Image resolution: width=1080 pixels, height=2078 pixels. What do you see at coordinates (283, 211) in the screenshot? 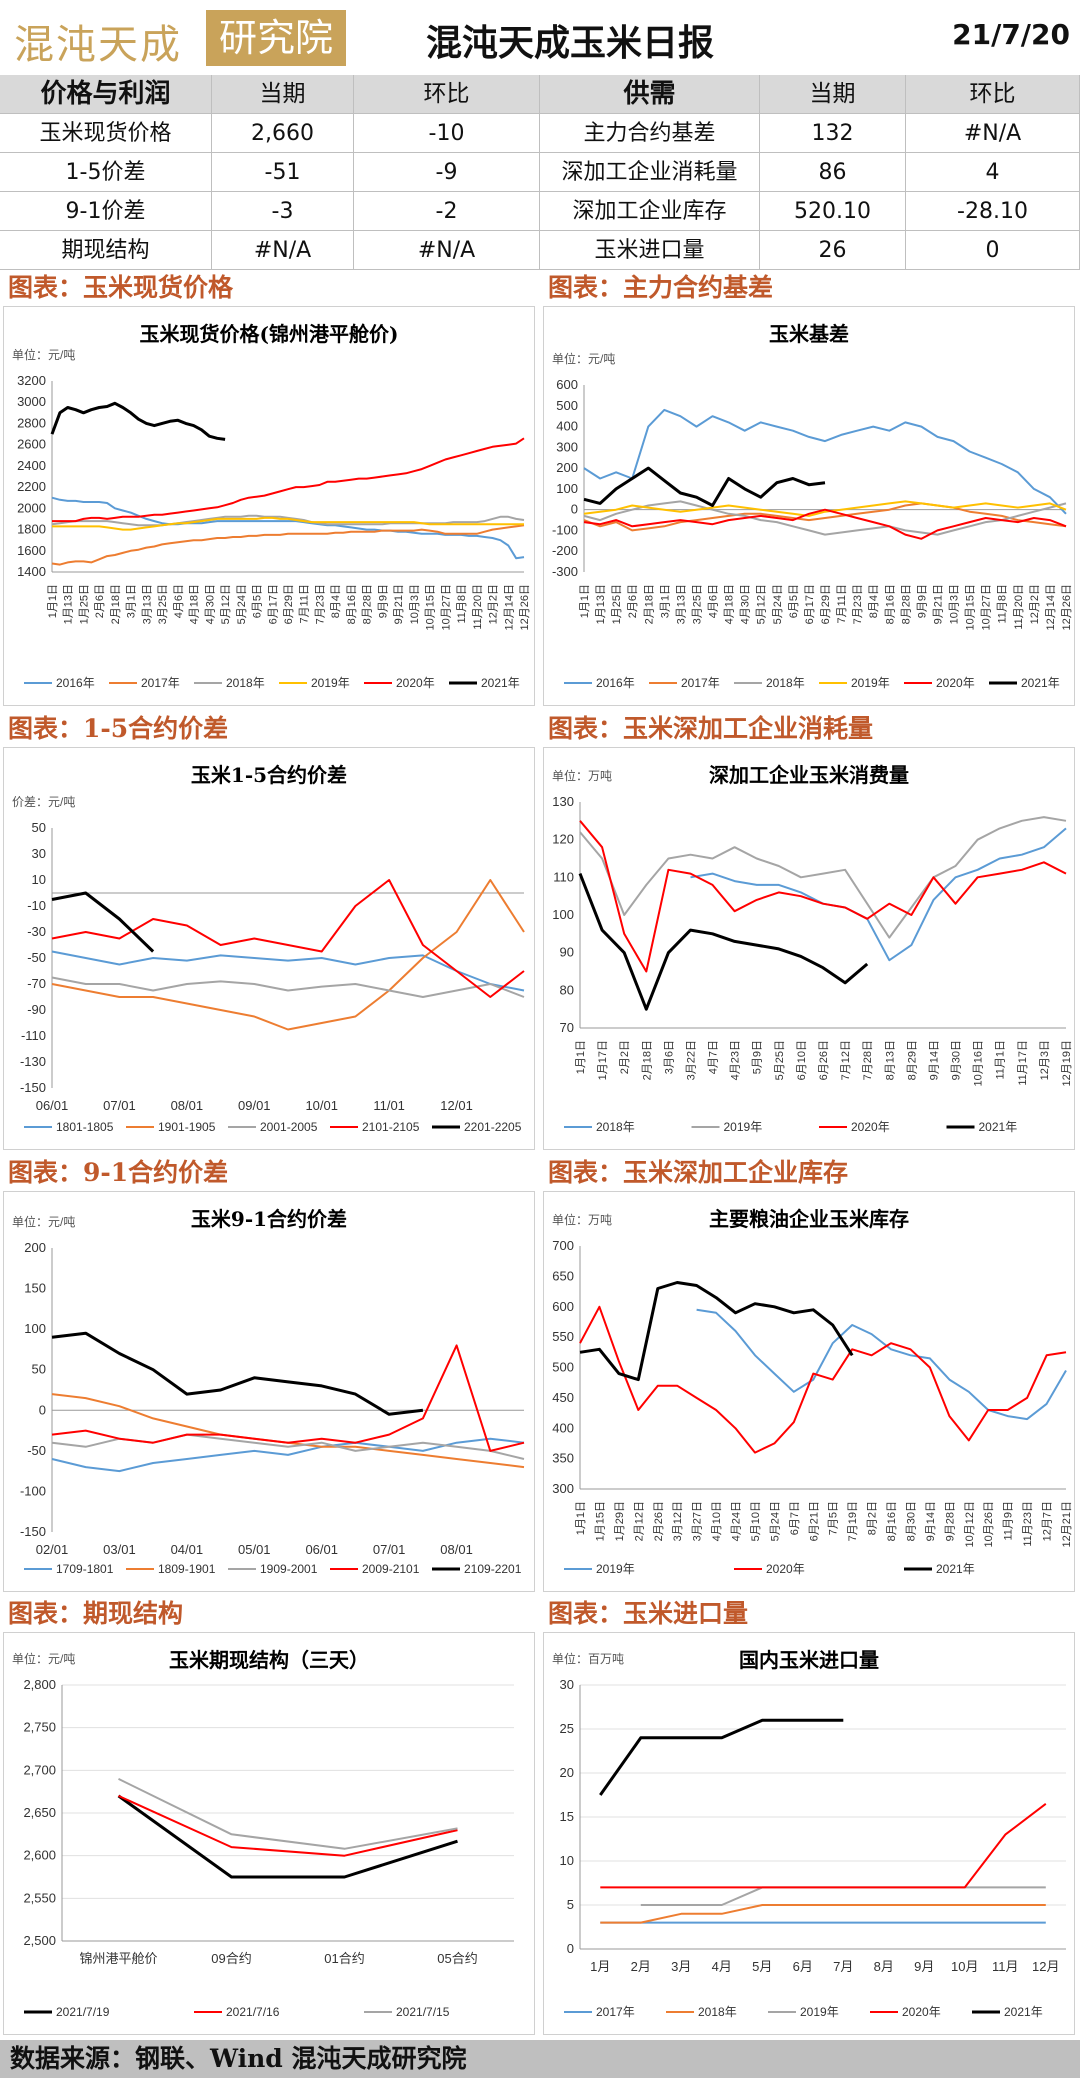
I see `summary-cell: -3` at bounding box center [283, 211].